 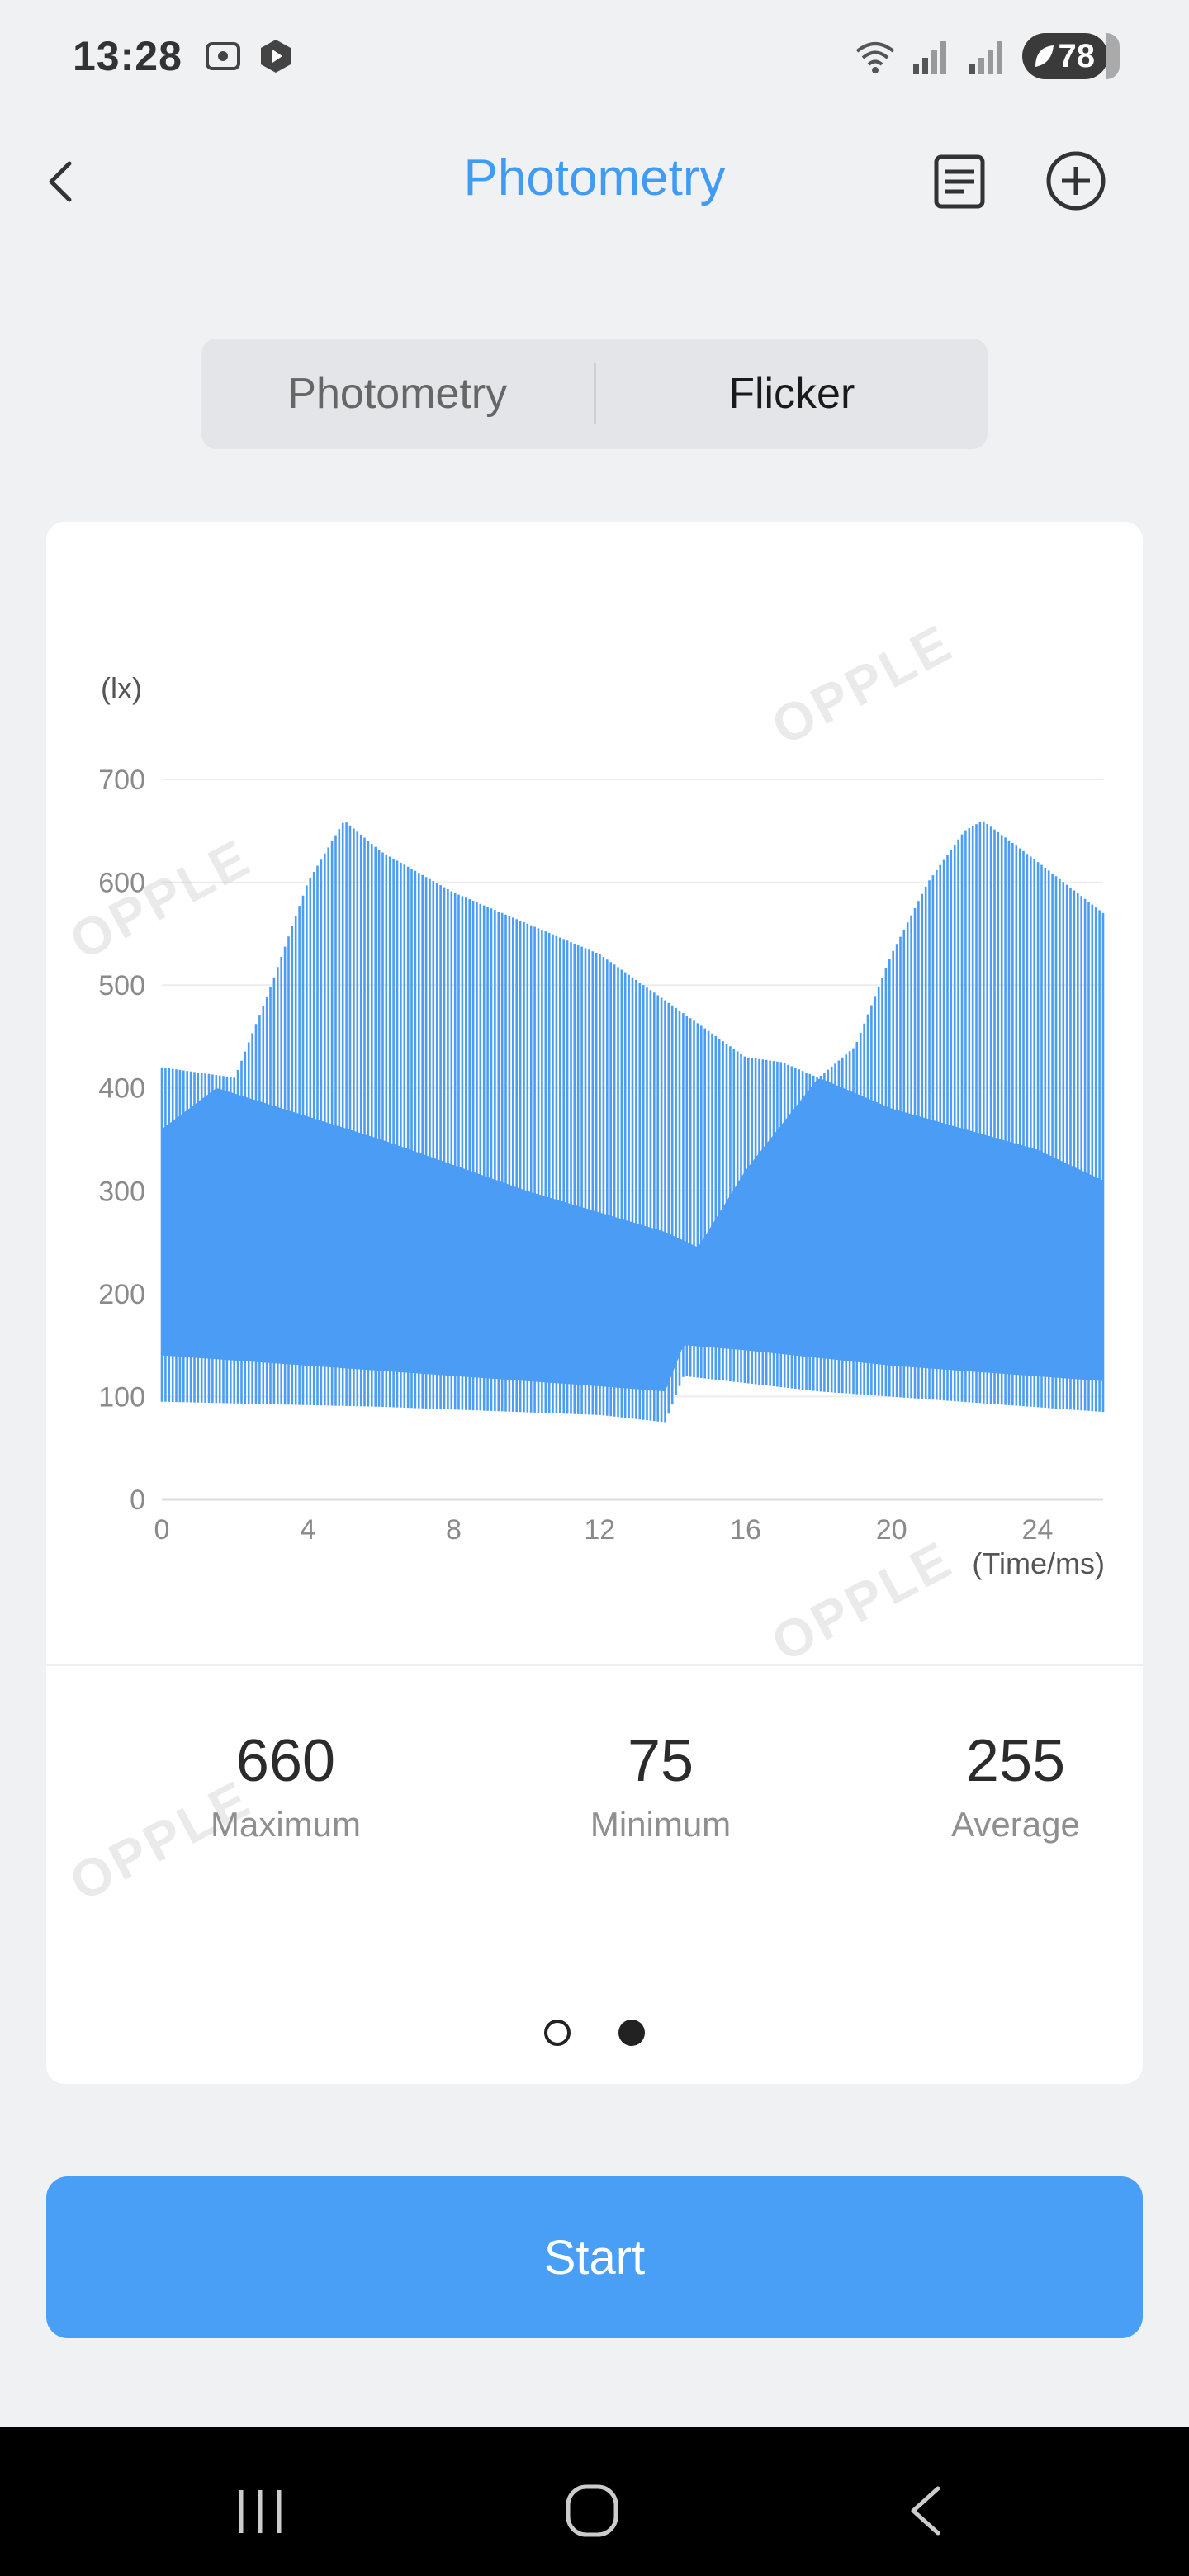 What do you see at coordinates (121, 1397) in the screenshot?
I see `y-tick-label: 100` at bounding box center [121, 1397].